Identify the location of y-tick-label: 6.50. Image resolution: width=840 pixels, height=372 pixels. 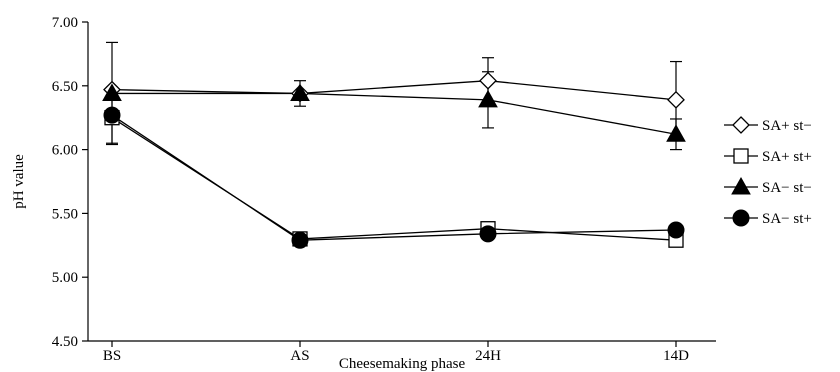
(65, 87).